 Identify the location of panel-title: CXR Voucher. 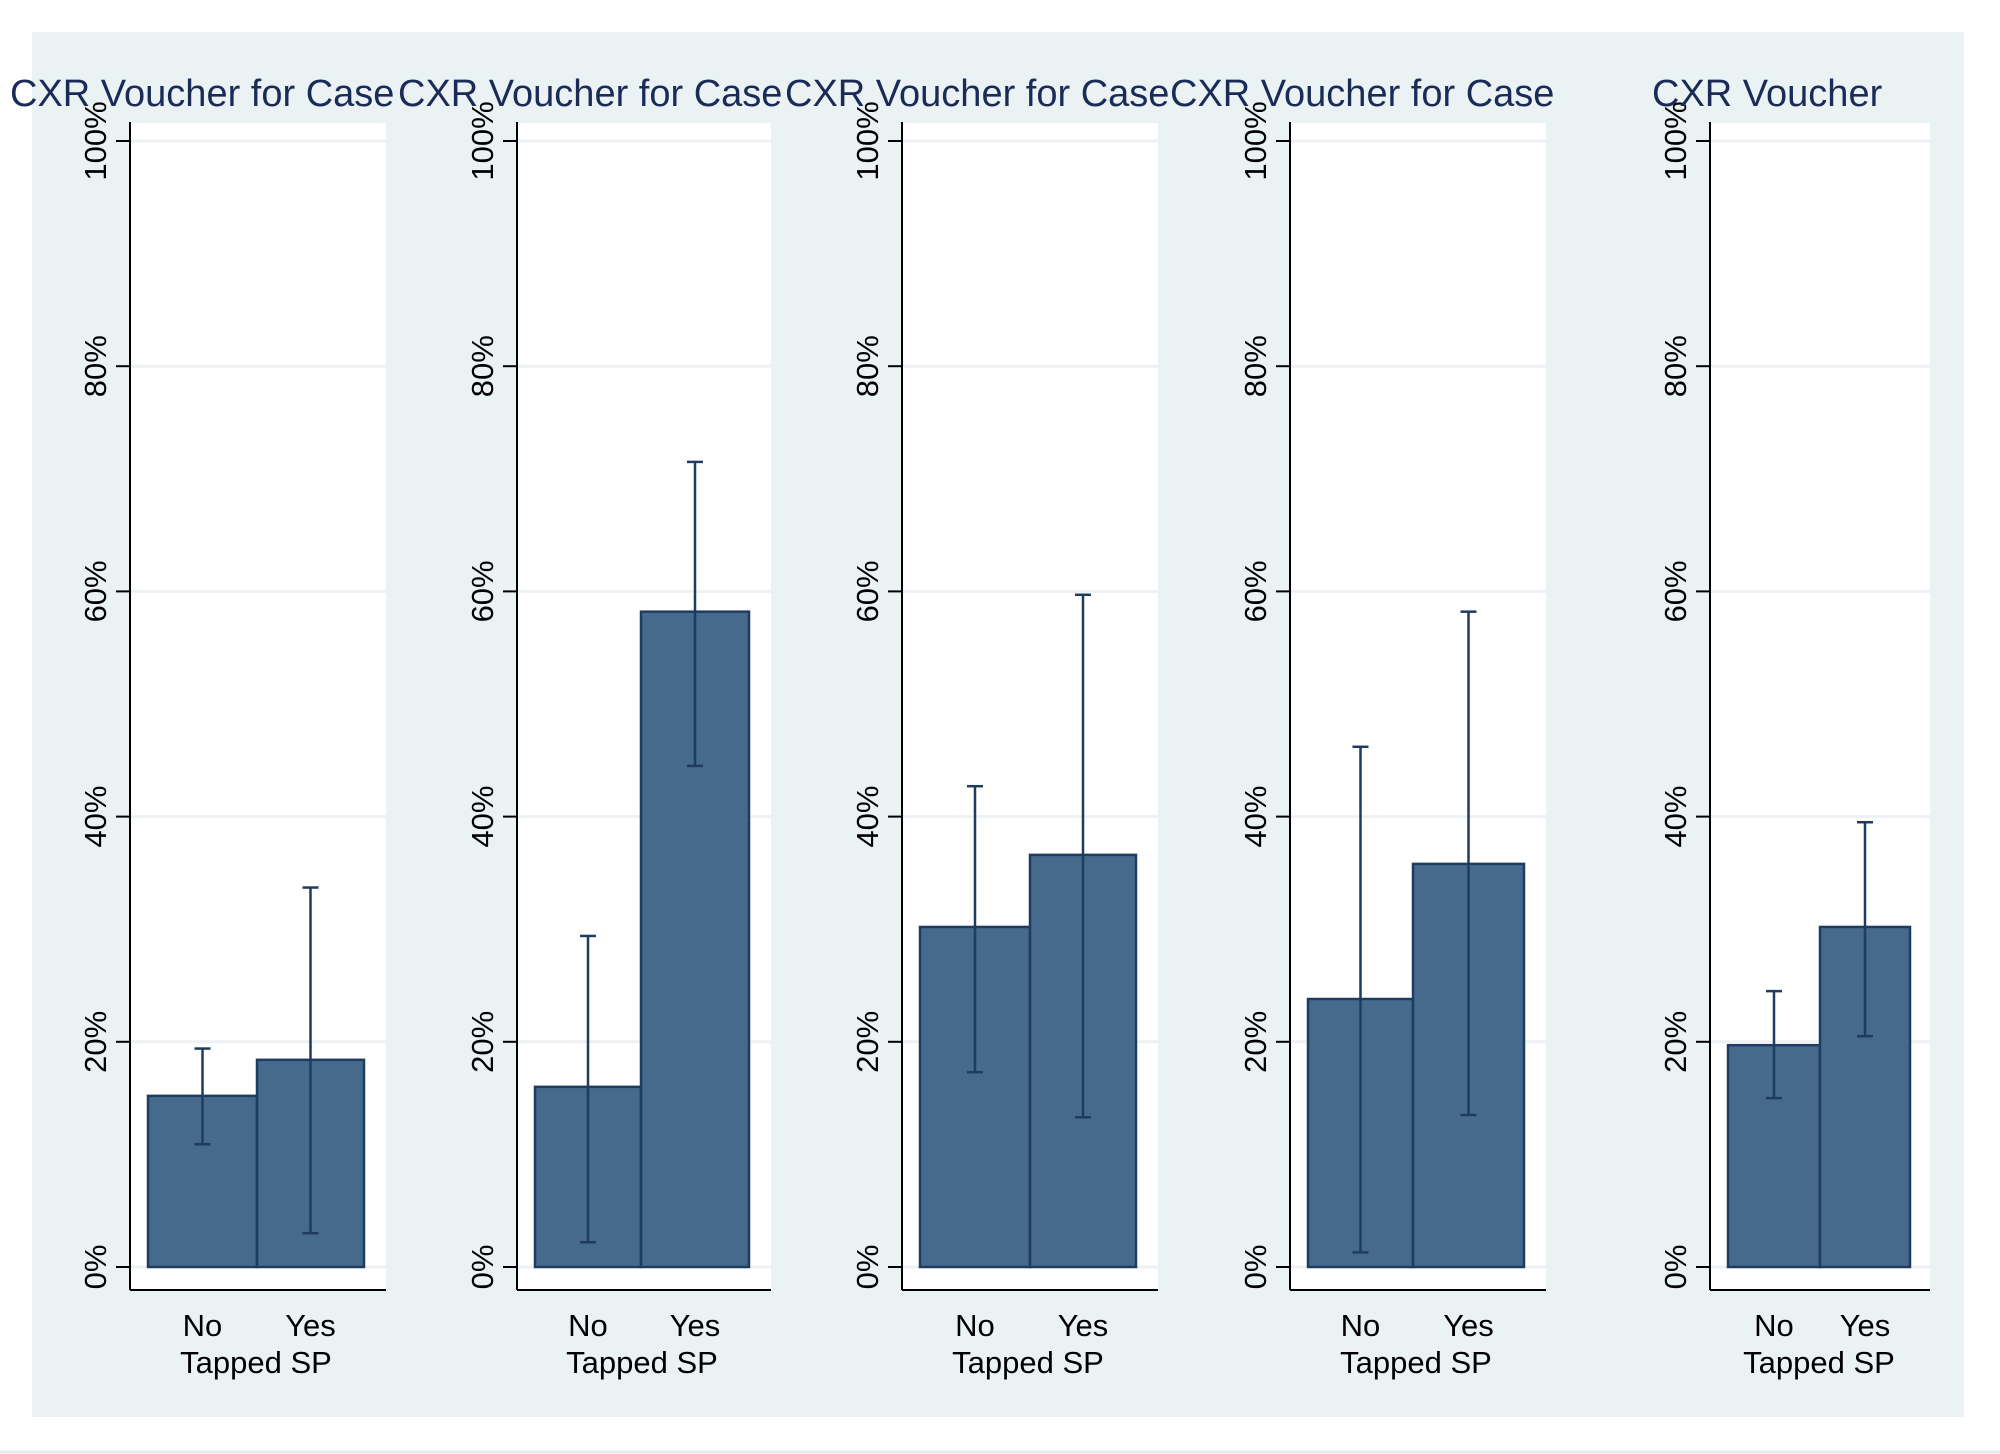
(1767, 94).